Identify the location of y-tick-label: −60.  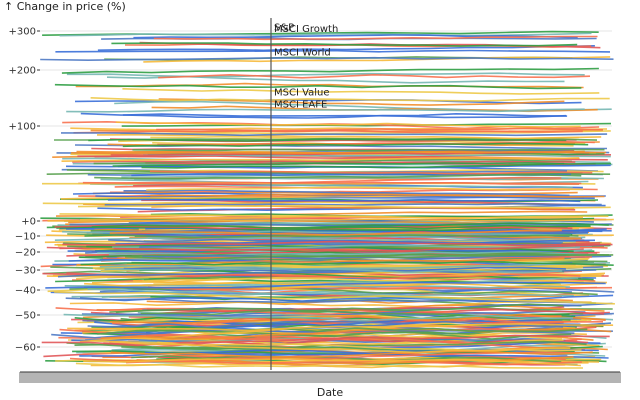
(25, 348).